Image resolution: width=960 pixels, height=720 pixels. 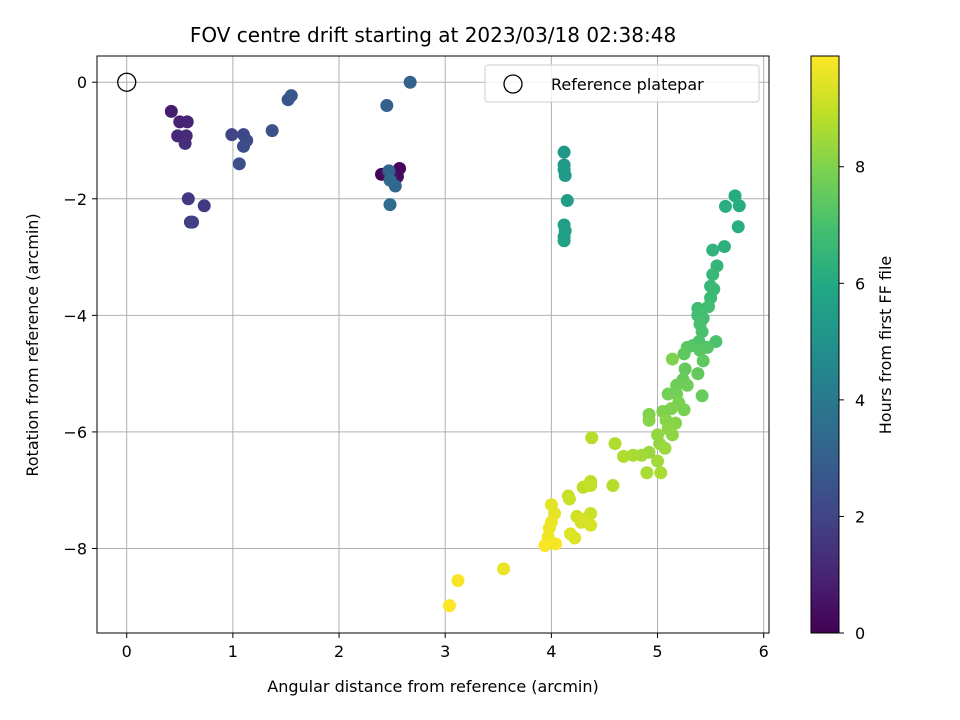 I want to click on y-tick-label: −6, so click(x=75, y=432).